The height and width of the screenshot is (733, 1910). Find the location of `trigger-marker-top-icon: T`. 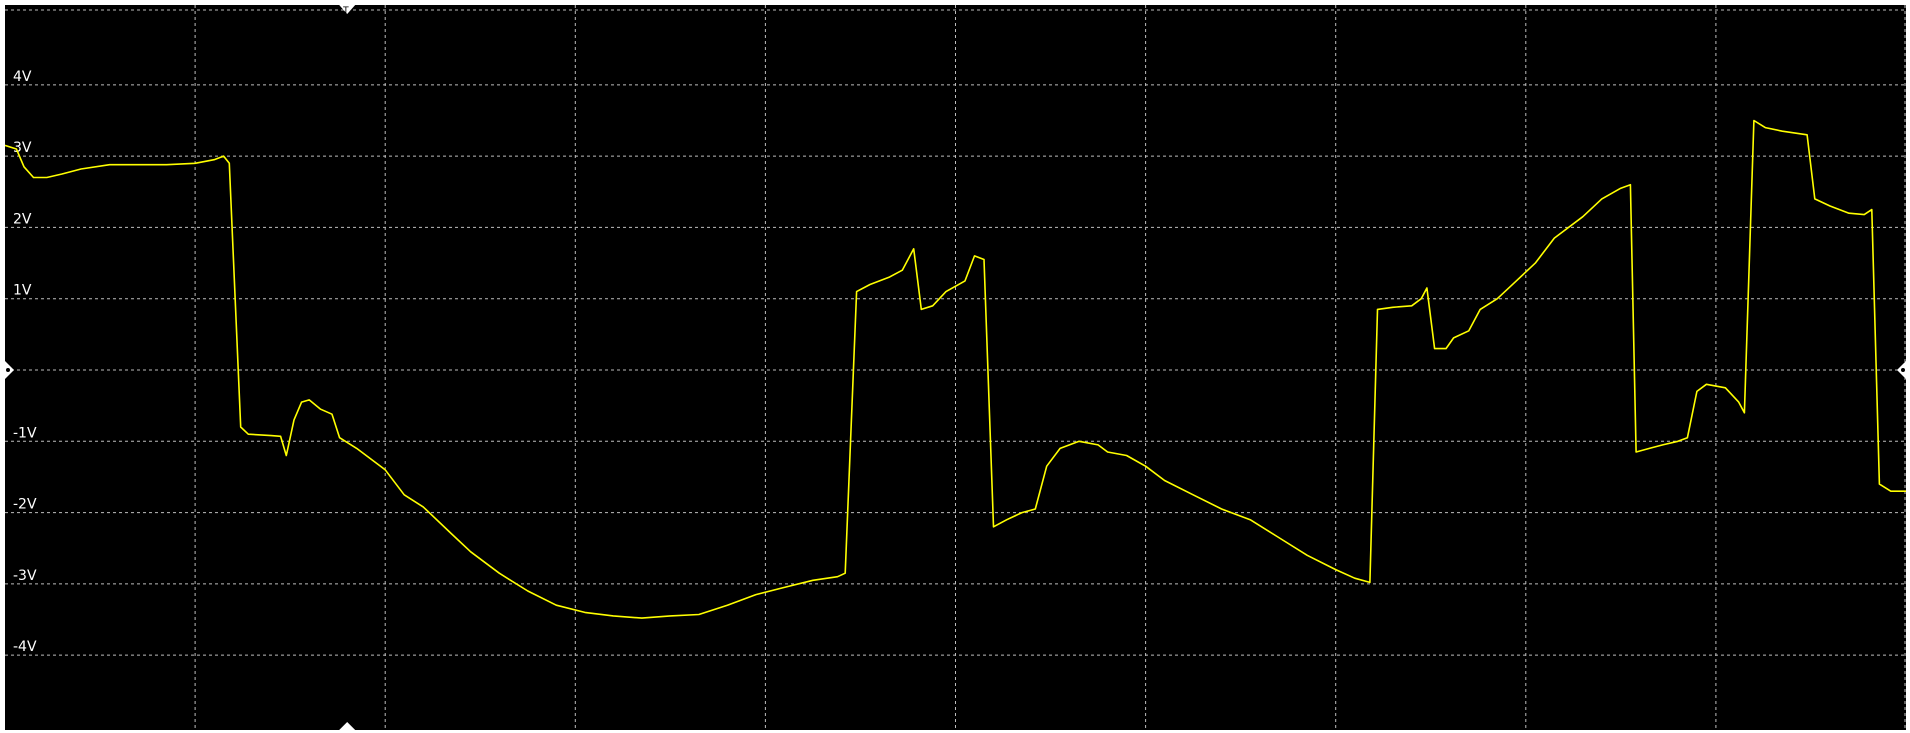

trigger-marker-top-icon: T is located at coordinates (347, 10).